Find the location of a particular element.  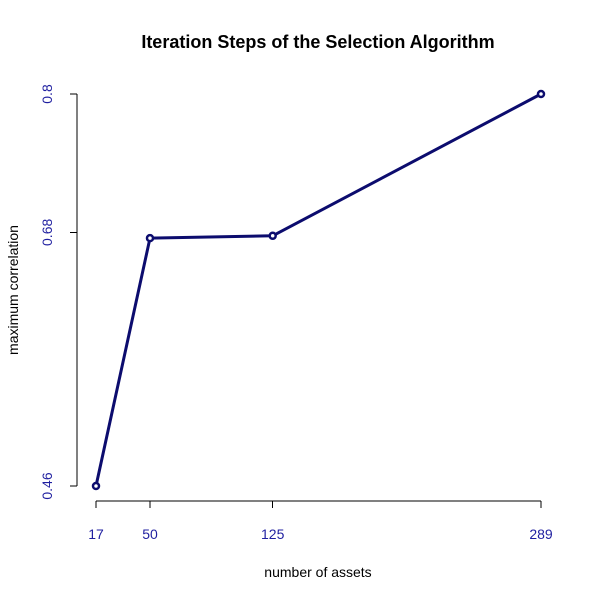

x-tick-label: 289 is located at coordinates (541, 534).